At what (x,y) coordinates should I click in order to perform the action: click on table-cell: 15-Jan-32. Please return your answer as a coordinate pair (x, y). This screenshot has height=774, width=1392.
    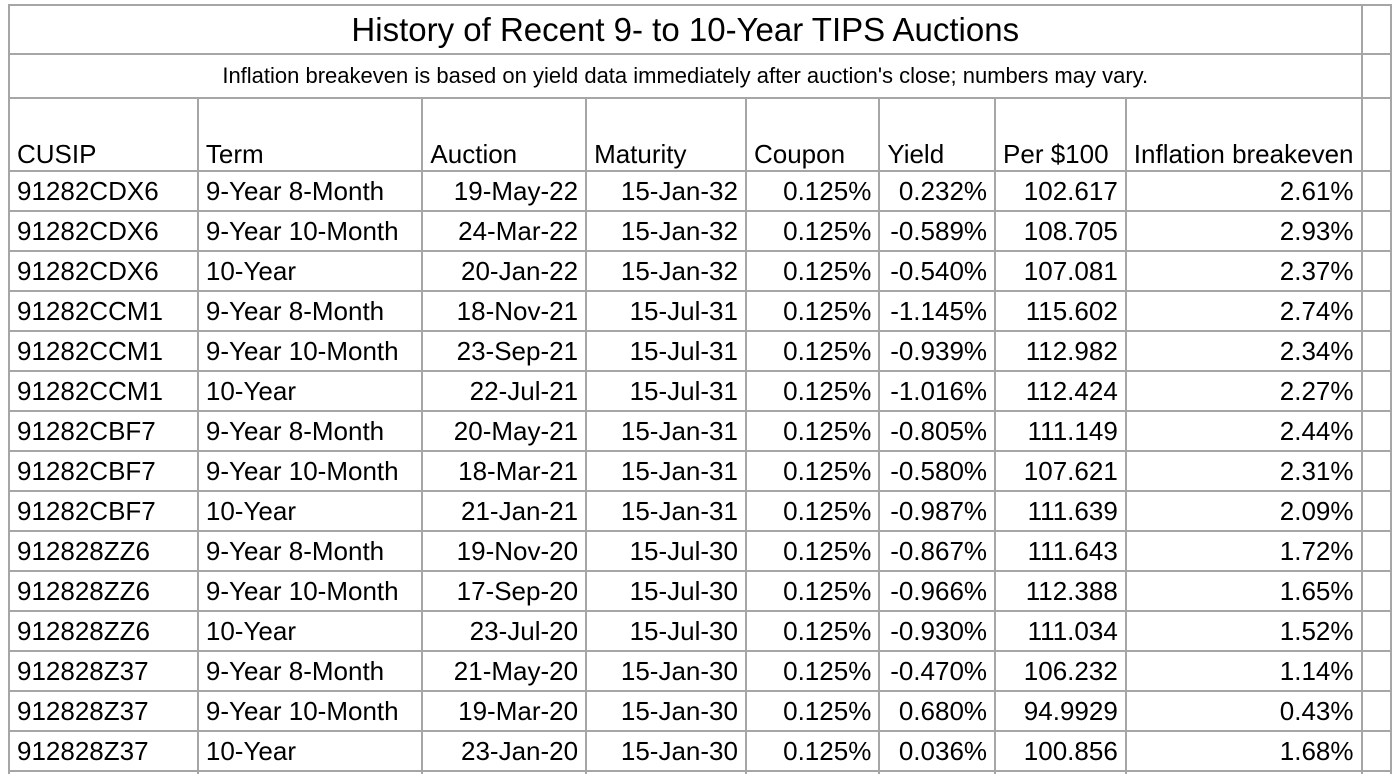
    Looking at the image, I should click on (666, 231).